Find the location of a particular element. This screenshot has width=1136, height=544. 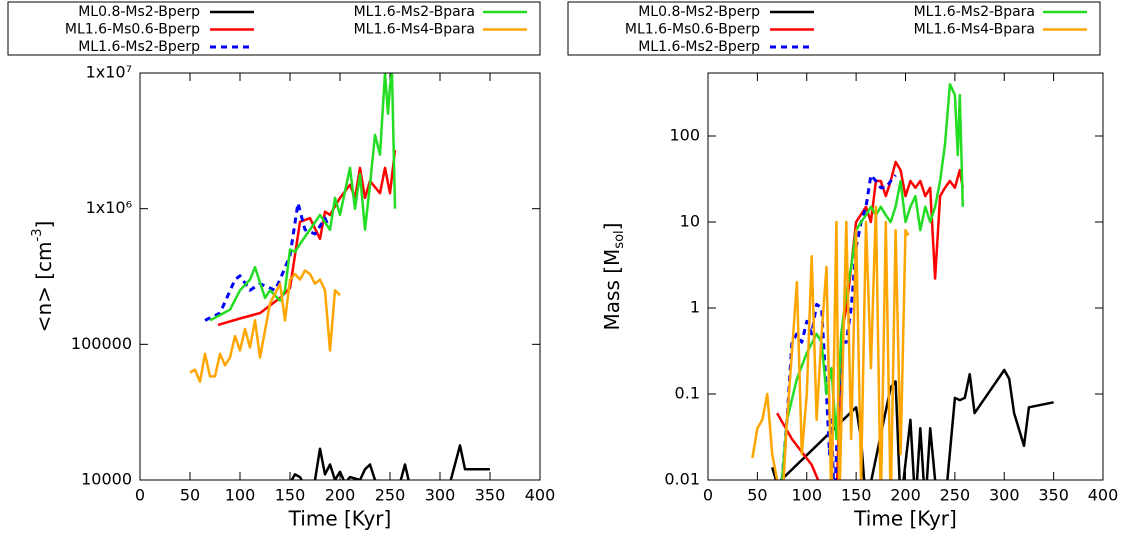

y-tick-label: 0.01 is located at coordinates (682, 479).